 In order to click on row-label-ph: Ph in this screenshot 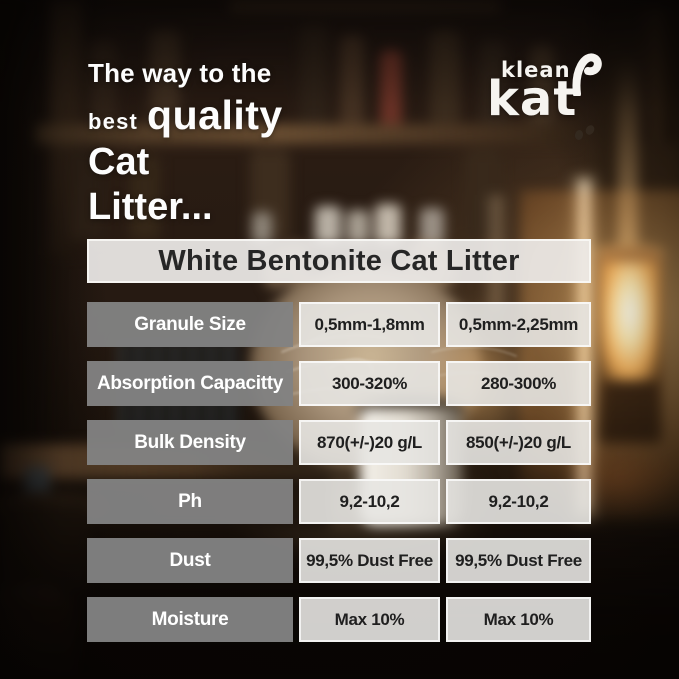, I will do `click(190, 501)`.